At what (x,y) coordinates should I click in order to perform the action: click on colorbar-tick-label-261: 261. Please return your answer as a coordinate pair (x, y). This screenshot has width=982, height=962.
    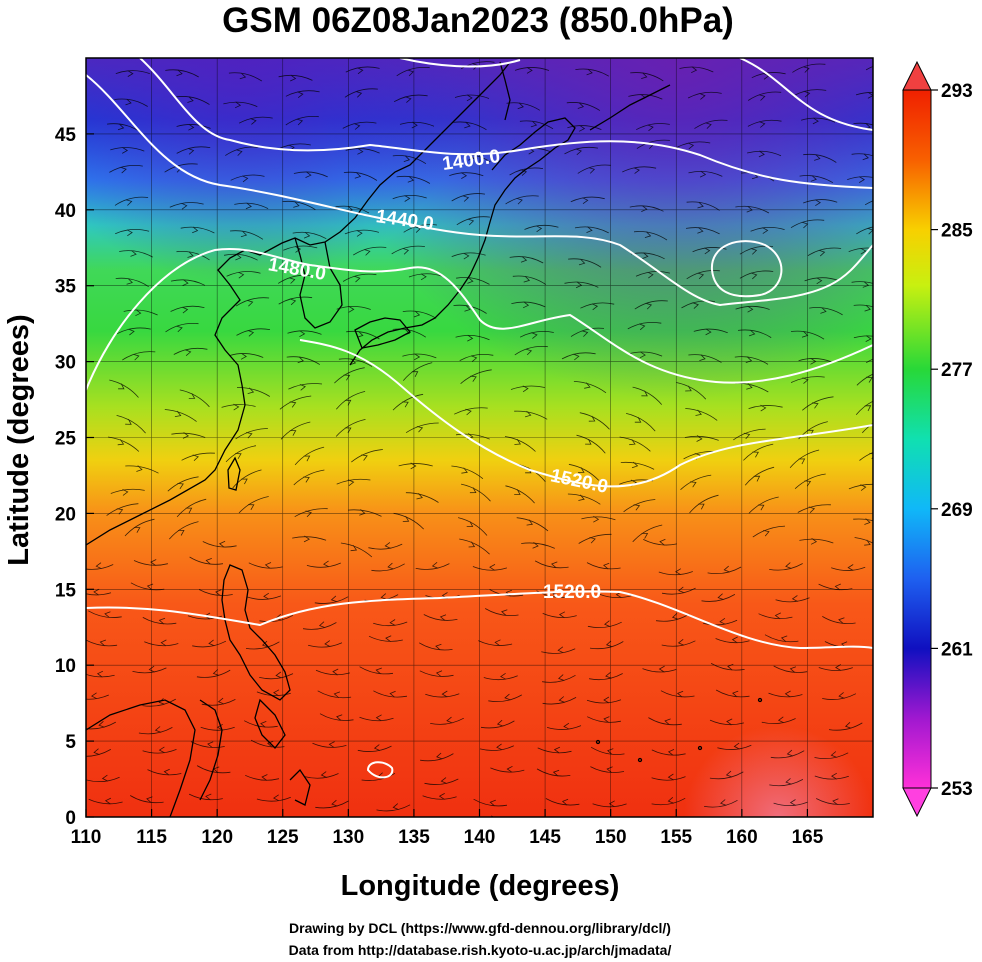
    Looking at the image, I should click on (957, 649).